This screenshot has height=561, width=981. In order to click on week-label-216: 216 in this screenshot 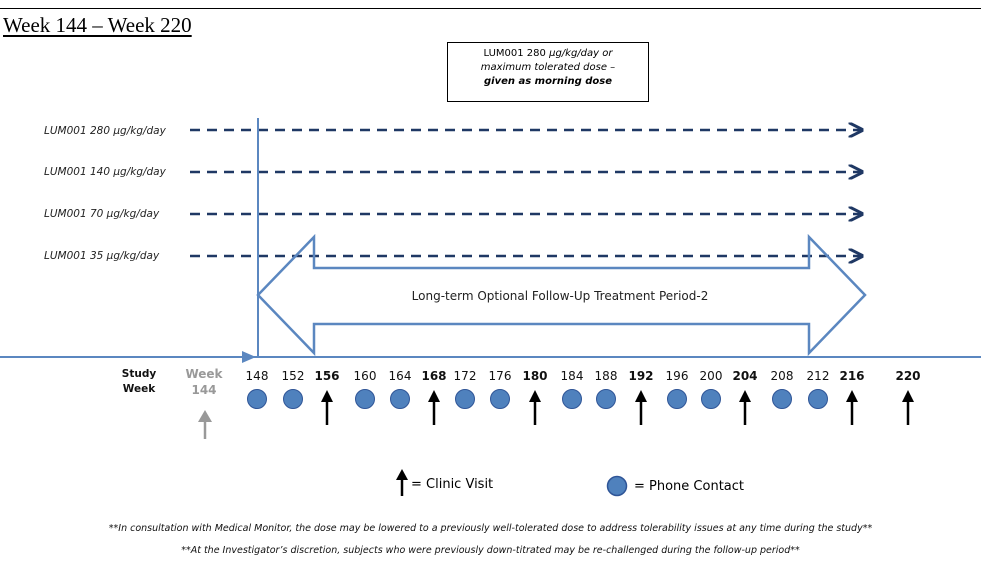, I will do `click(852, 376)`.